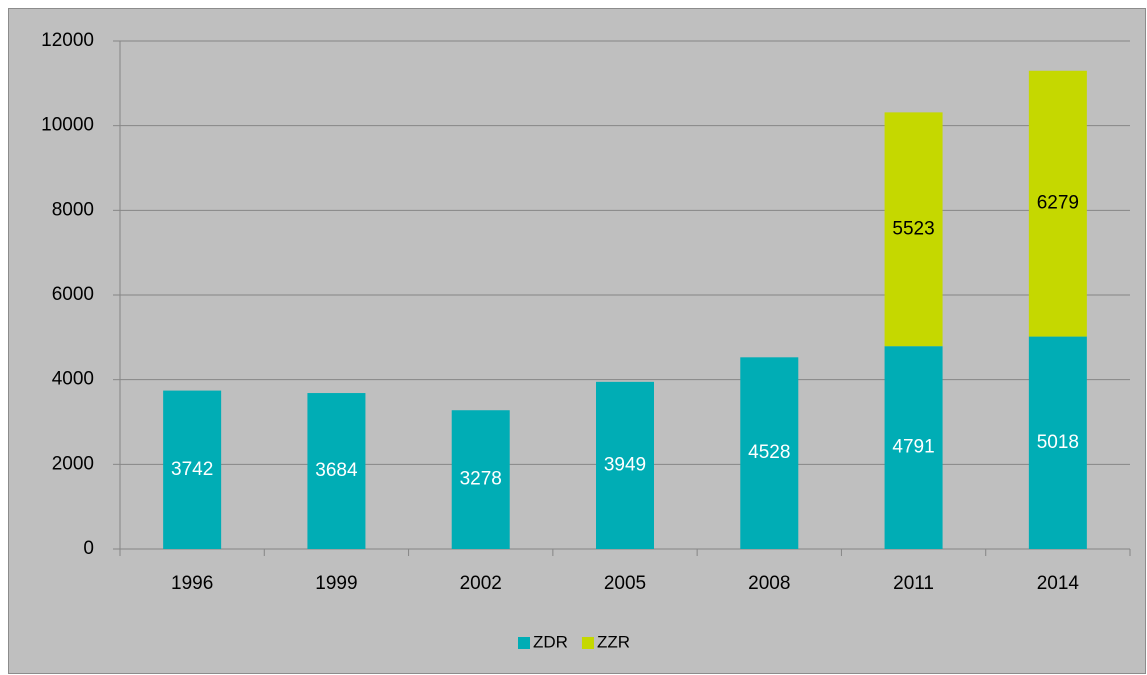 Image resolution: width=1147 pixels, height=675 pixels. I want to click on data-label: 3278, so click(481, 479).